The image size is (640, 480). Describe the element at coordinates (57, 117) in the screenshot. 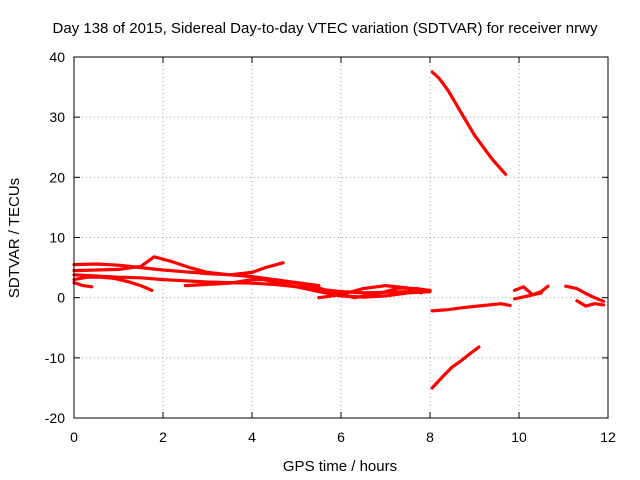

I see `y-tick-label: 30` at that location.